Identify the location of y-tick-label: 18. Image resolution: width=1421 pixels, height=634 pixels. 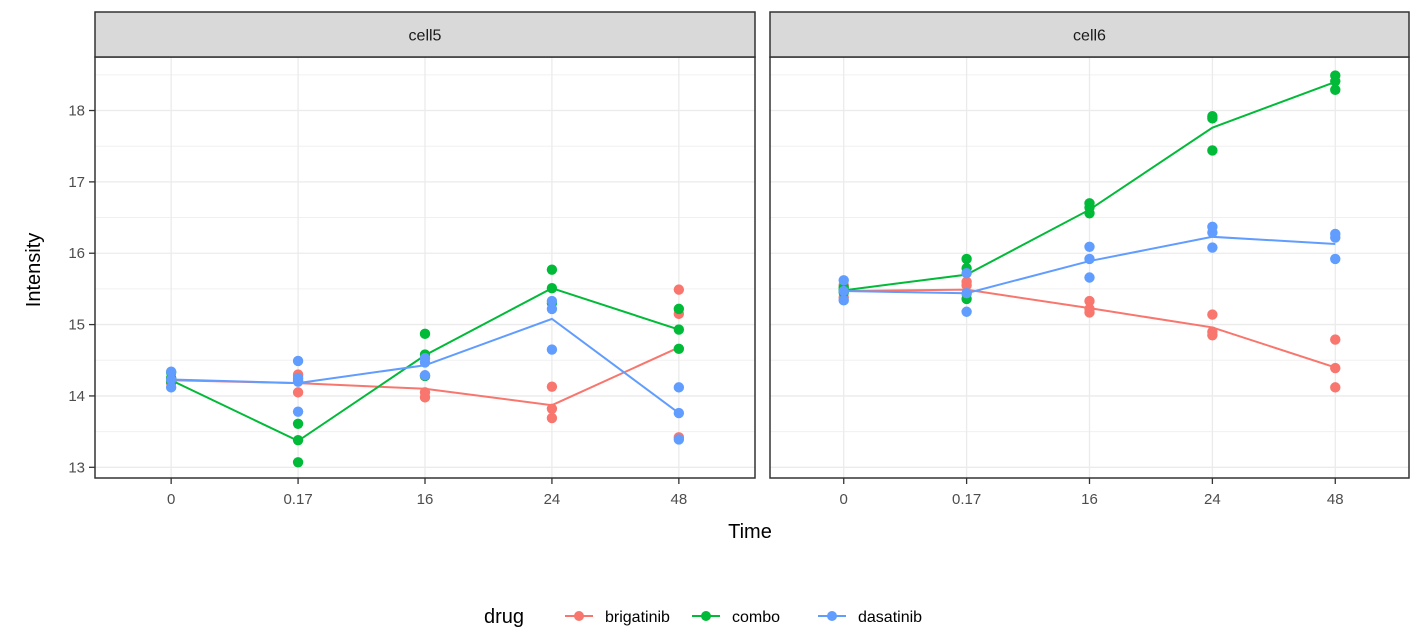
(76, 111).